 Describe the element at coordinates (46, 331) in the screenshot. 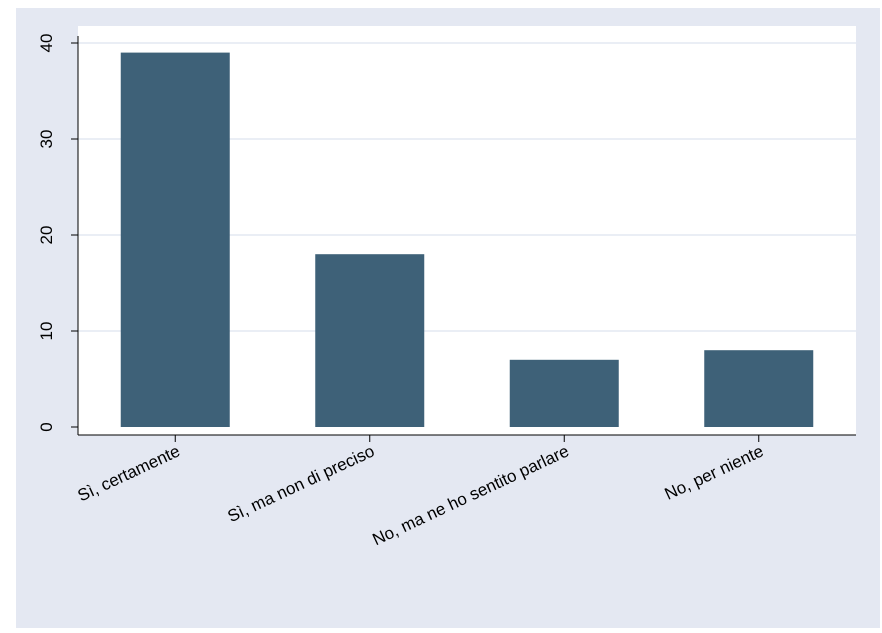

I see `y-tick-label: 10` at that location.